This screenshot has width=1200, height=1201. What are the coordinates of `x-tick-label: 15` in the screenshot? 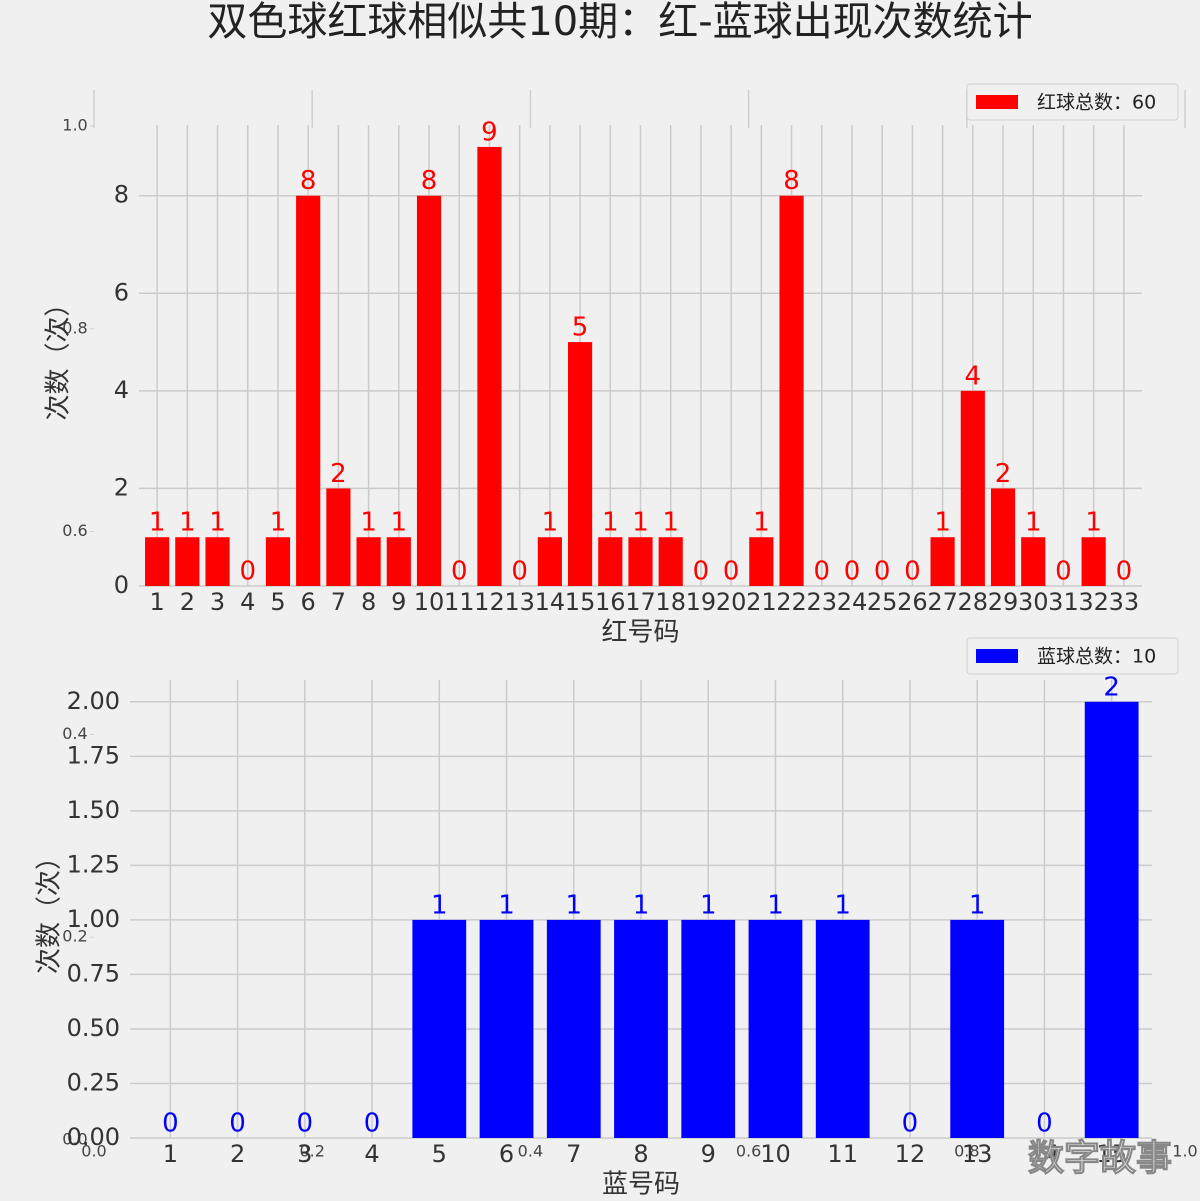 It's located at (580, 602).